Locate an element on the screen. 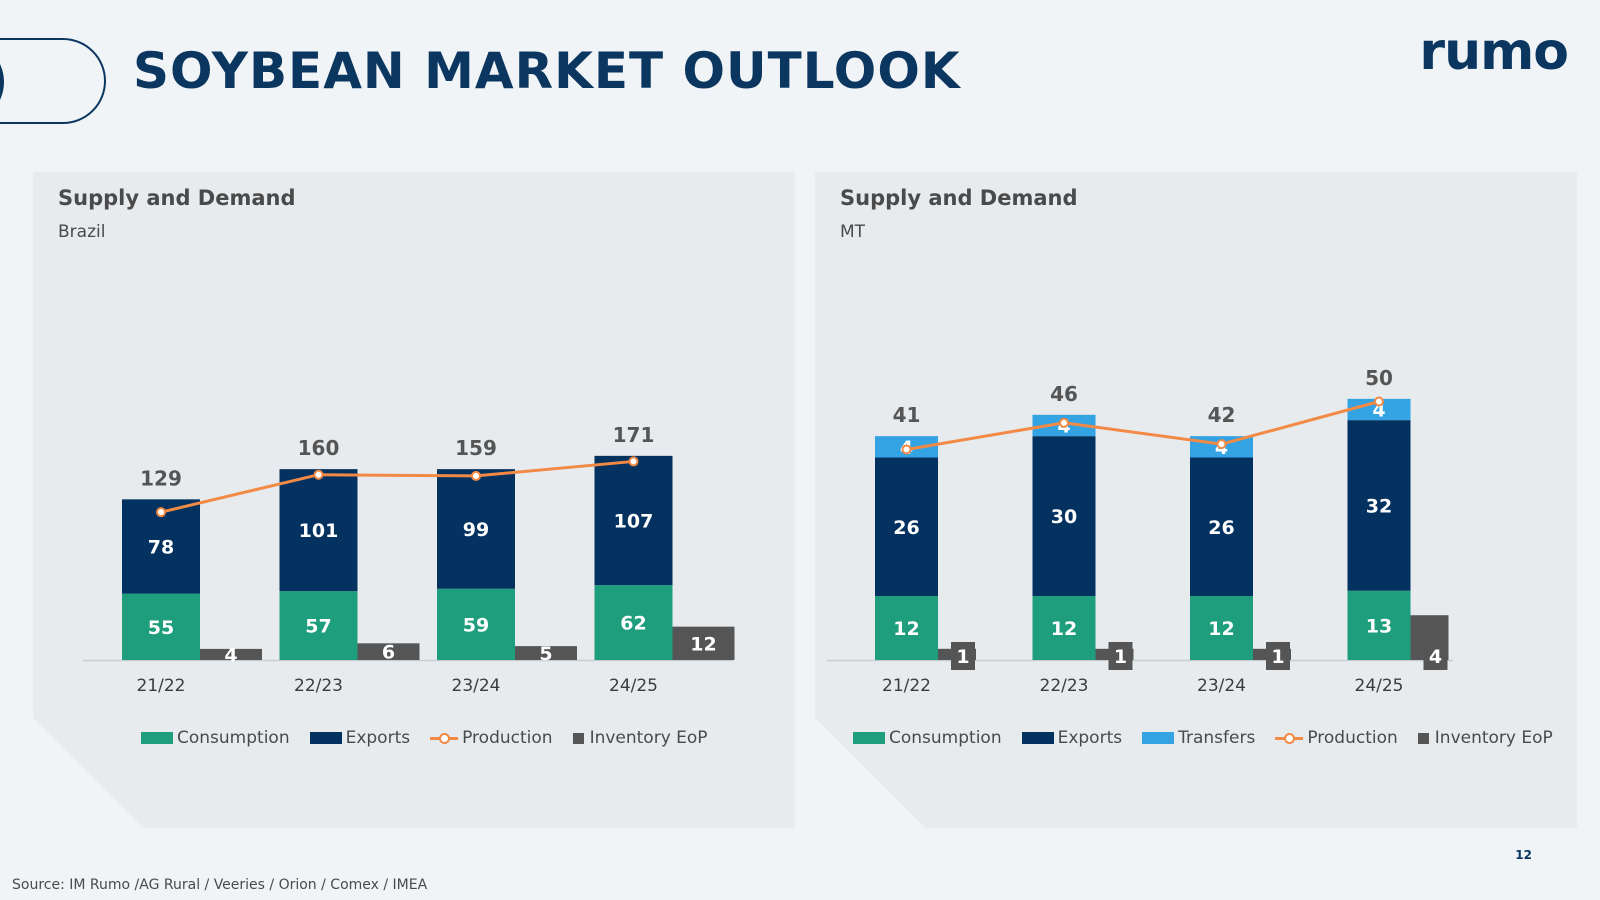  data-label-exports: 78 is located at coordinates (161, 547).